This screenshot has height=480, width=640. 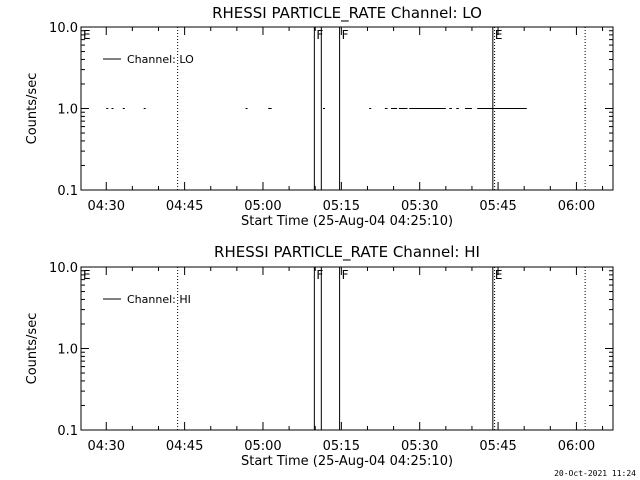 I want to click on legend-label: Channel: LO, so click(x=160, y=59).